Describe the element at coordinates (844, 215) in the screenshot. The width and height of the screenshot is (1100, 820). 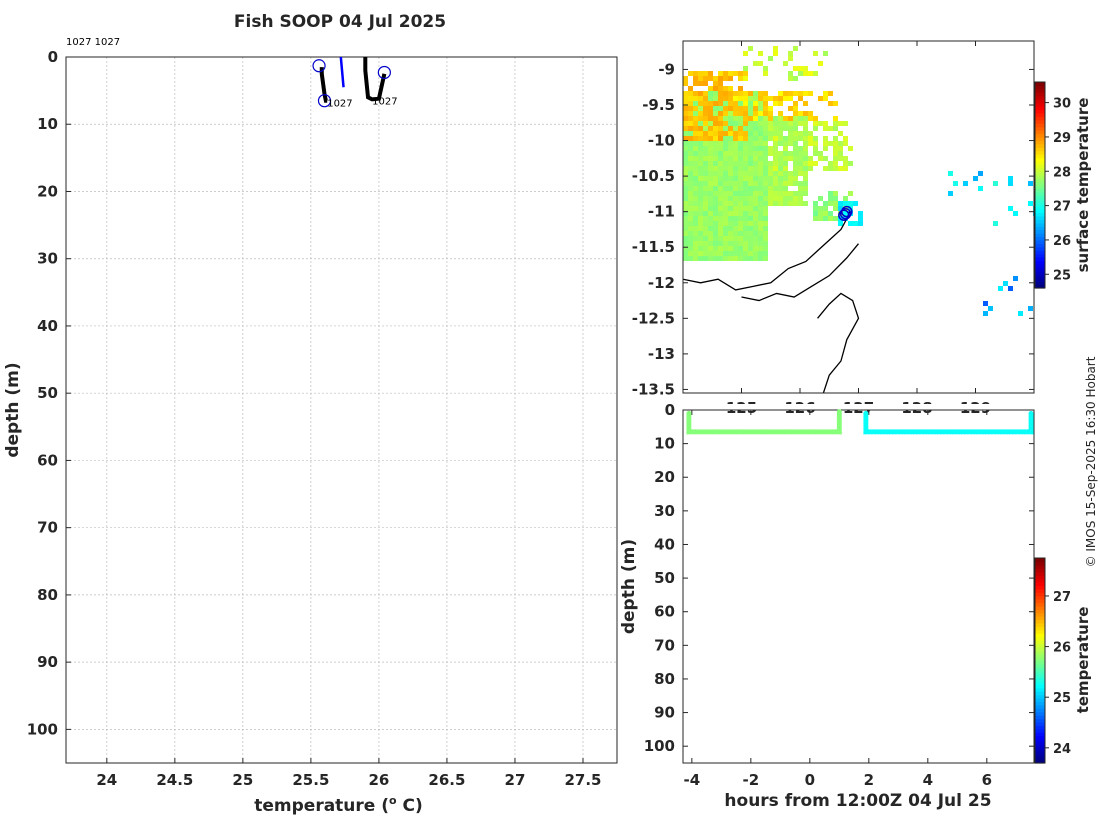
I see `map-track-marker` at that location.